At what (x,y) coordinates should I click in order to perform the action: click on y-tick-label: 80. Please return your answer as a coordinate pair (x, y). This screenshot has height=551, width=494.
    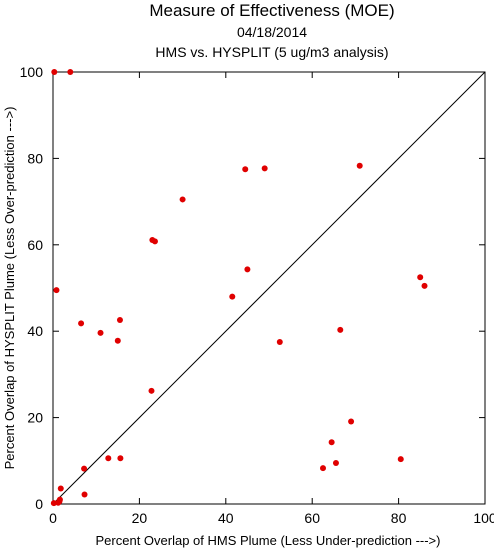
    Looking at the image, I should click on (35, 158).